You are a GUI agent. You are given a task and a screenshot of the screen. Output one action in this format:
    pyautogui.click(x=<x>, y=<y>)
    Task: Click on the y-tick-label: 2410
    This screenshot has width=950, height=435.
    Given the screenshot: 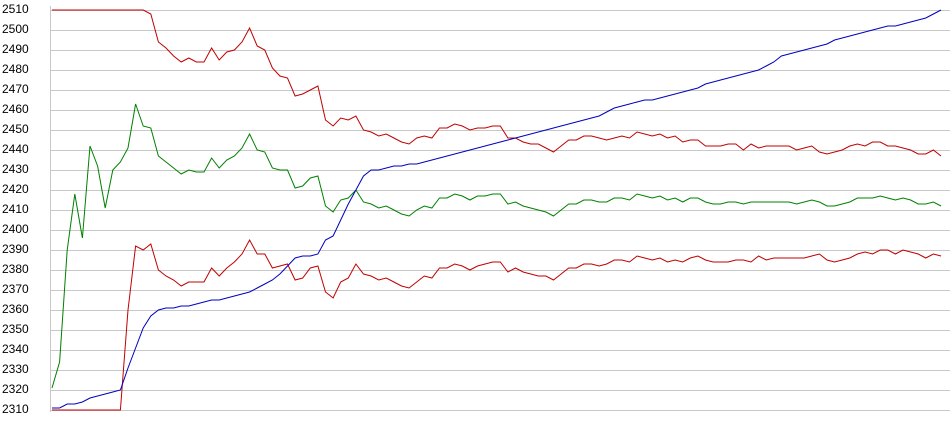 What is the action you would take?
    pyautogui.click(x=15, y=209)
    